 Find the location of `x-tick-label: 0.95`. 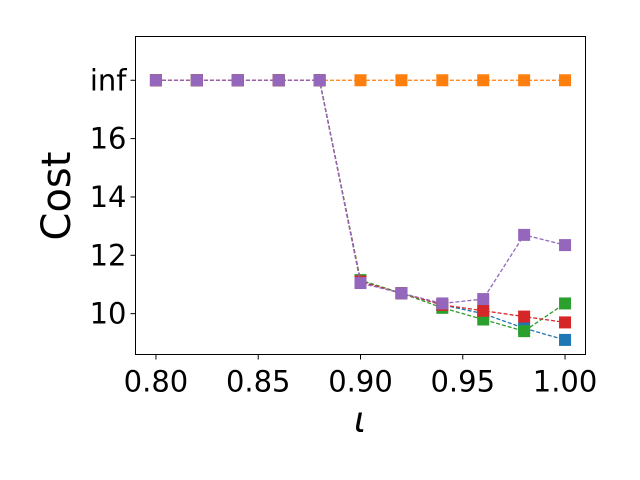

x-tick-label: 0.95 is located at coordinates (462, 382).